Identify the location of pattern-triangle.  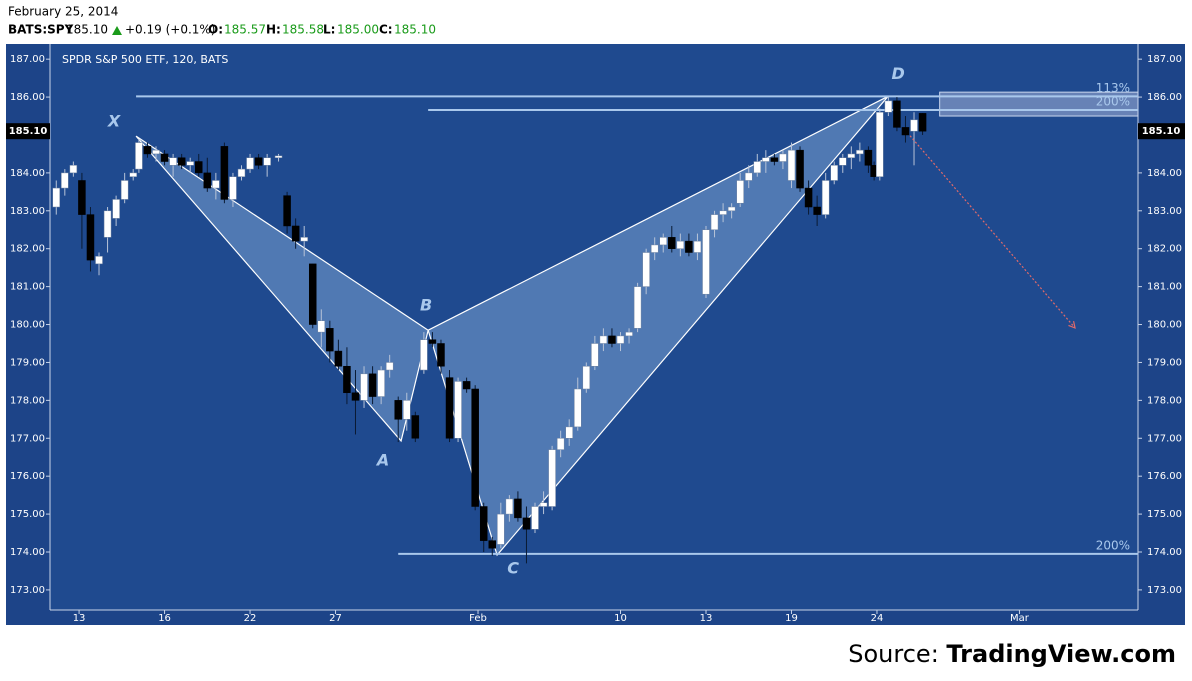
(282, 289).